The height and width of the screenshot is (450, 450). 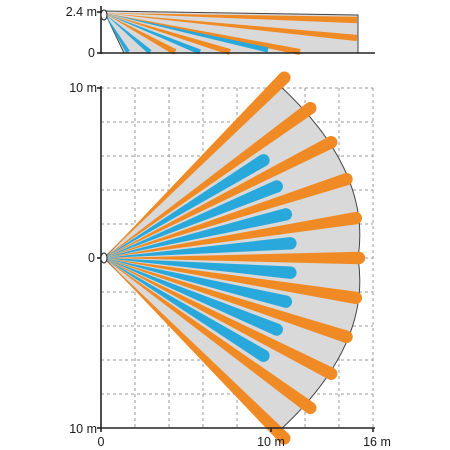 I want to click on x-label-zero: 0, so click(x=101, y=442).